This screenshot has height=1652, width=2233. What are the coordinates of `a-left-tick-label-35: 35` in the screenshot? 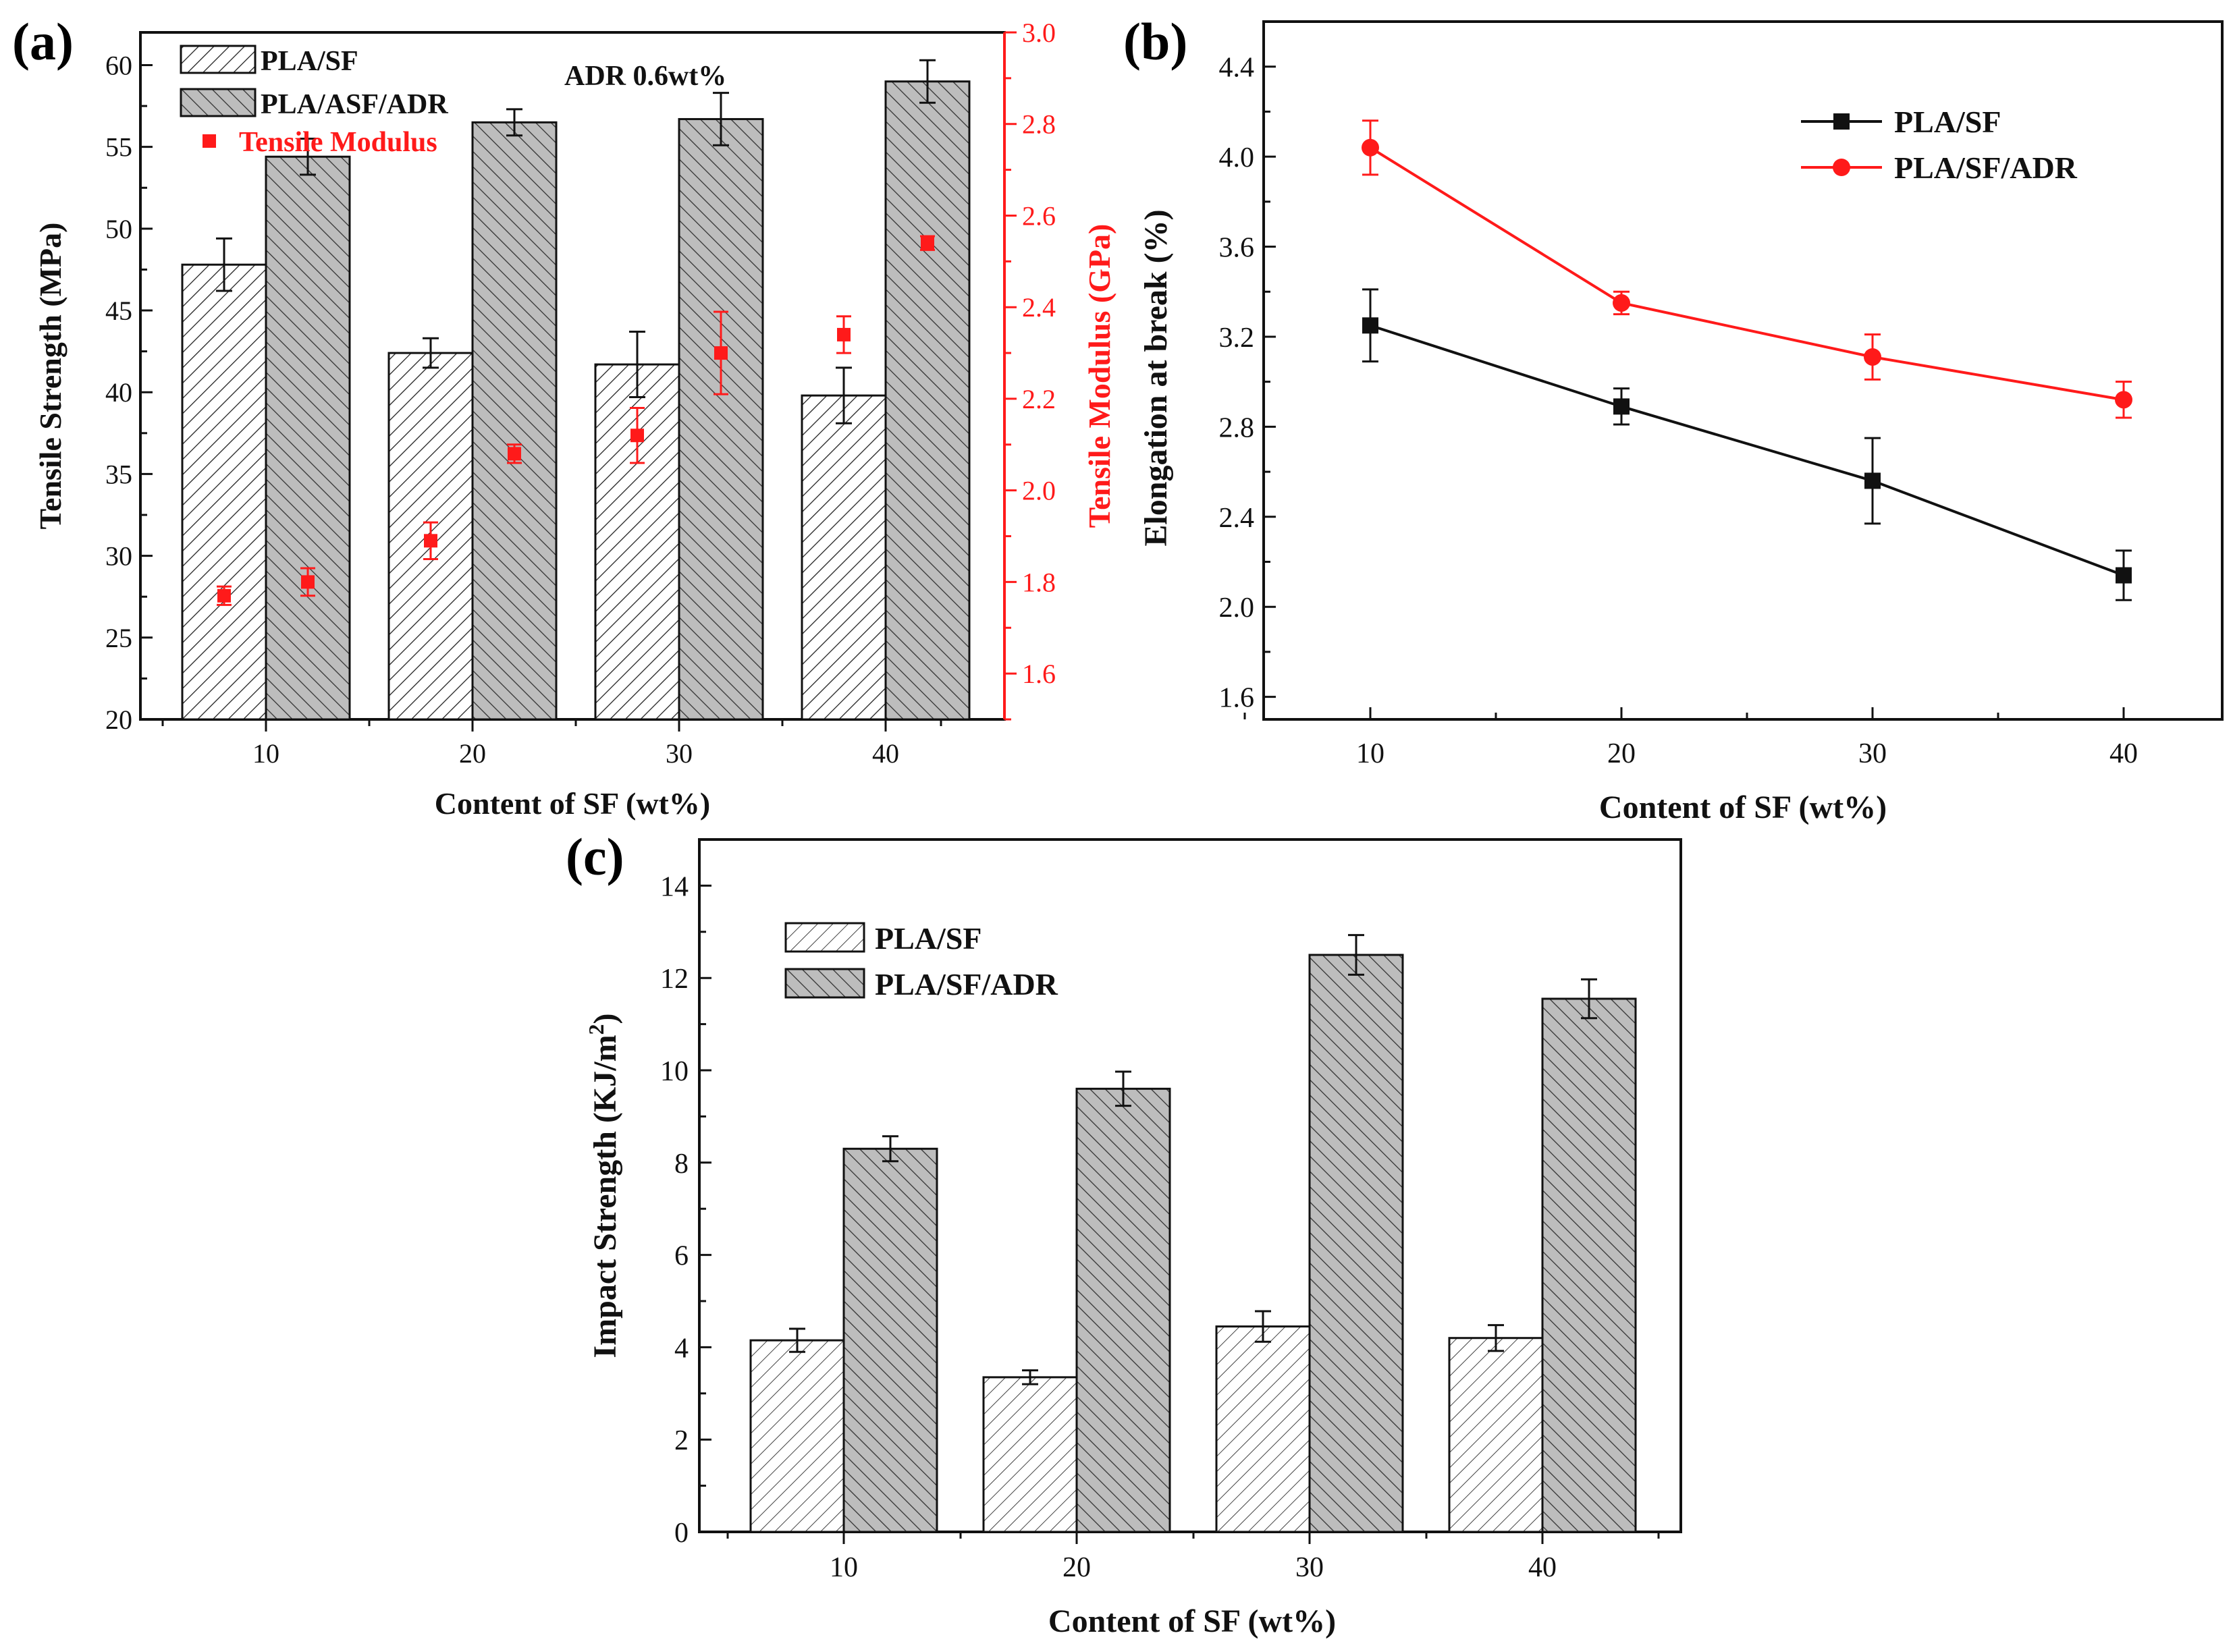 It's located at (119, 474).